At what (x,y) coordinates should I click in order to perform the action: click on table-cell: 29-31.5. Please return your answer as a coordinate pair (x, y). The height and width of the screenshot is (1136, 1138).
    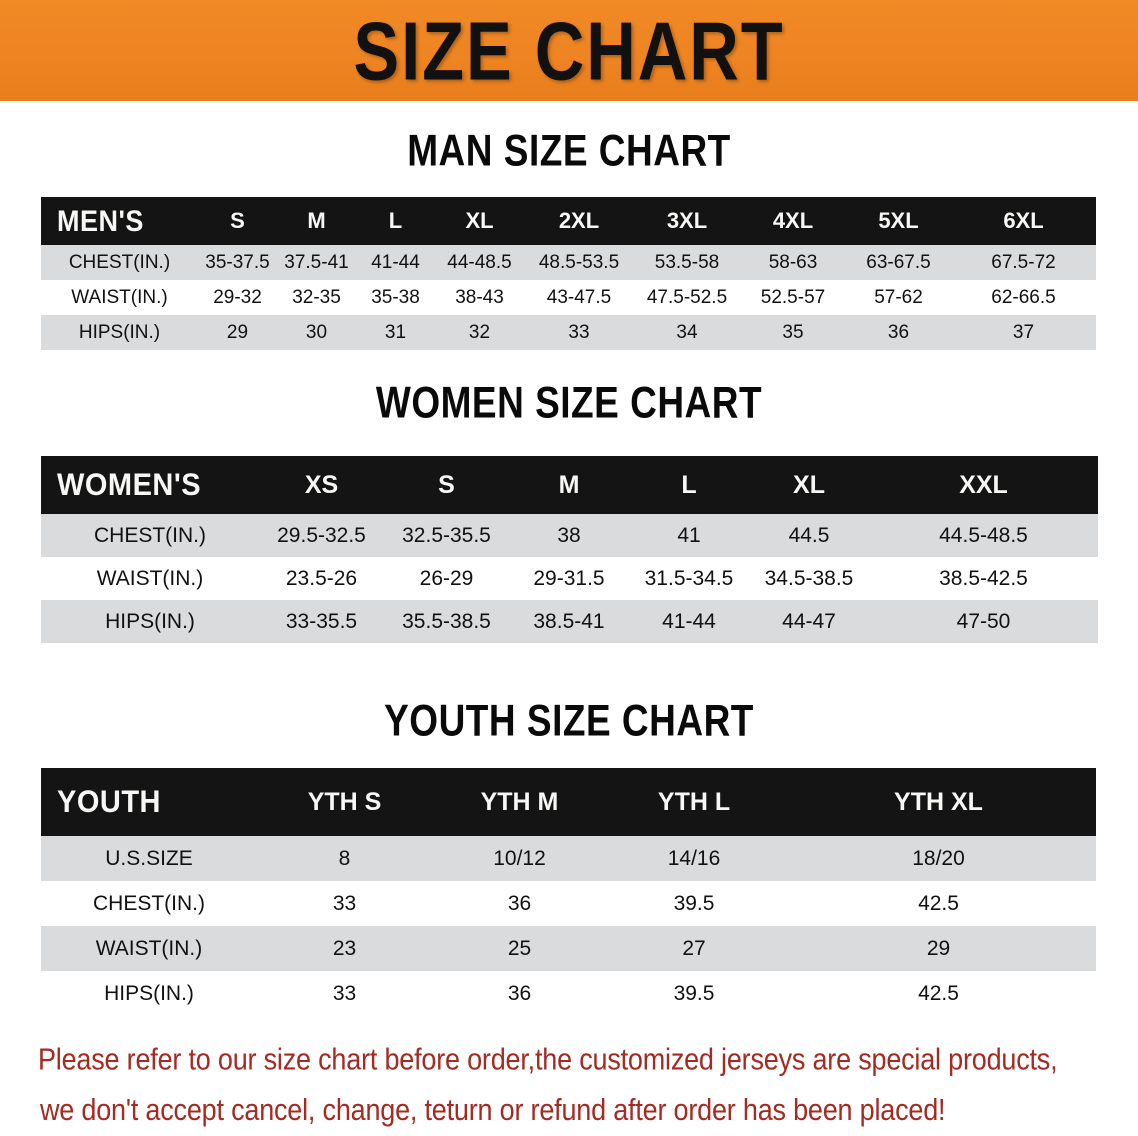
    Looking at the image, I should click on (569, 578).